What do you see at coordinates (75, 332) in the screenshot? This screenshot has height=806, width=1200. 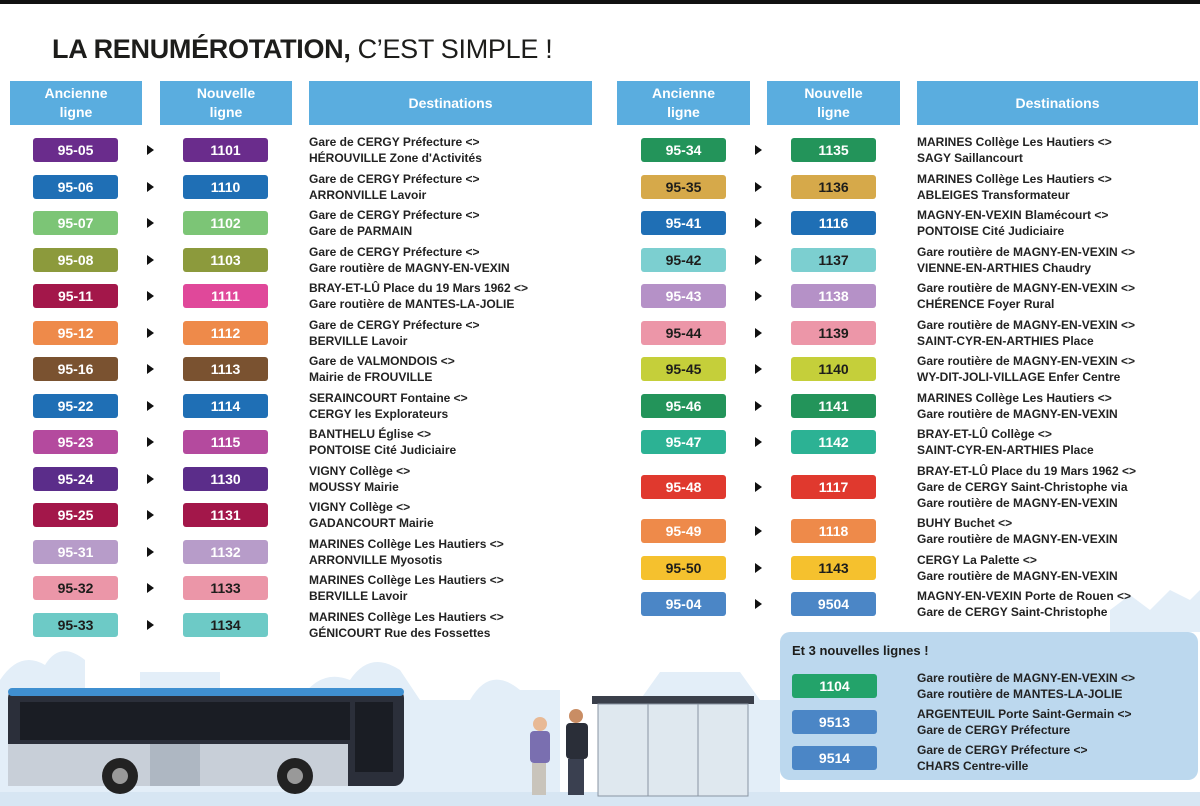 I see `old-line-badge: 95-12` at bounding box center [75, 332].